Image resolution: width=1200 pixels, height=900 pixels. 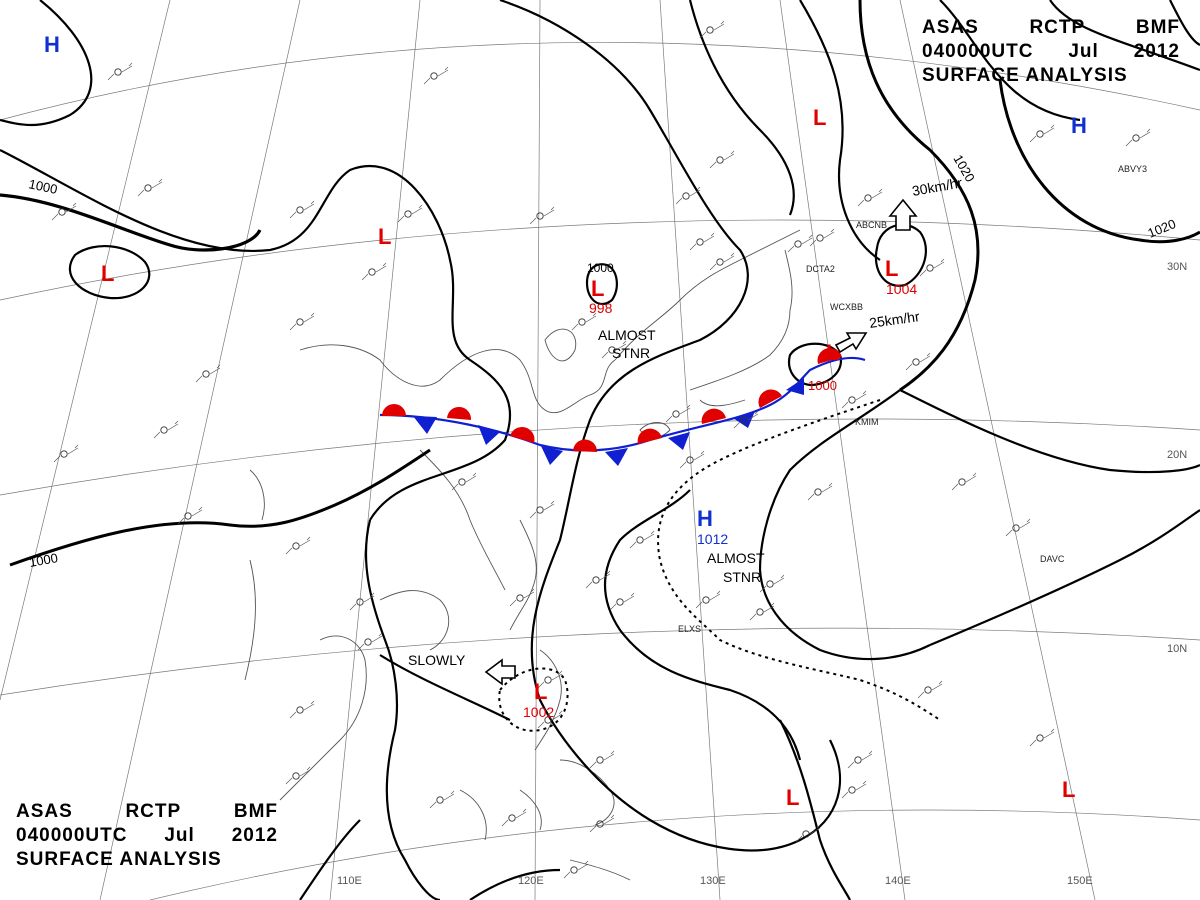 What do you see at coordinates (712, 539) in the screenshot?
I see `high-pressure-value: 1012` at bounding box center [712, 539].